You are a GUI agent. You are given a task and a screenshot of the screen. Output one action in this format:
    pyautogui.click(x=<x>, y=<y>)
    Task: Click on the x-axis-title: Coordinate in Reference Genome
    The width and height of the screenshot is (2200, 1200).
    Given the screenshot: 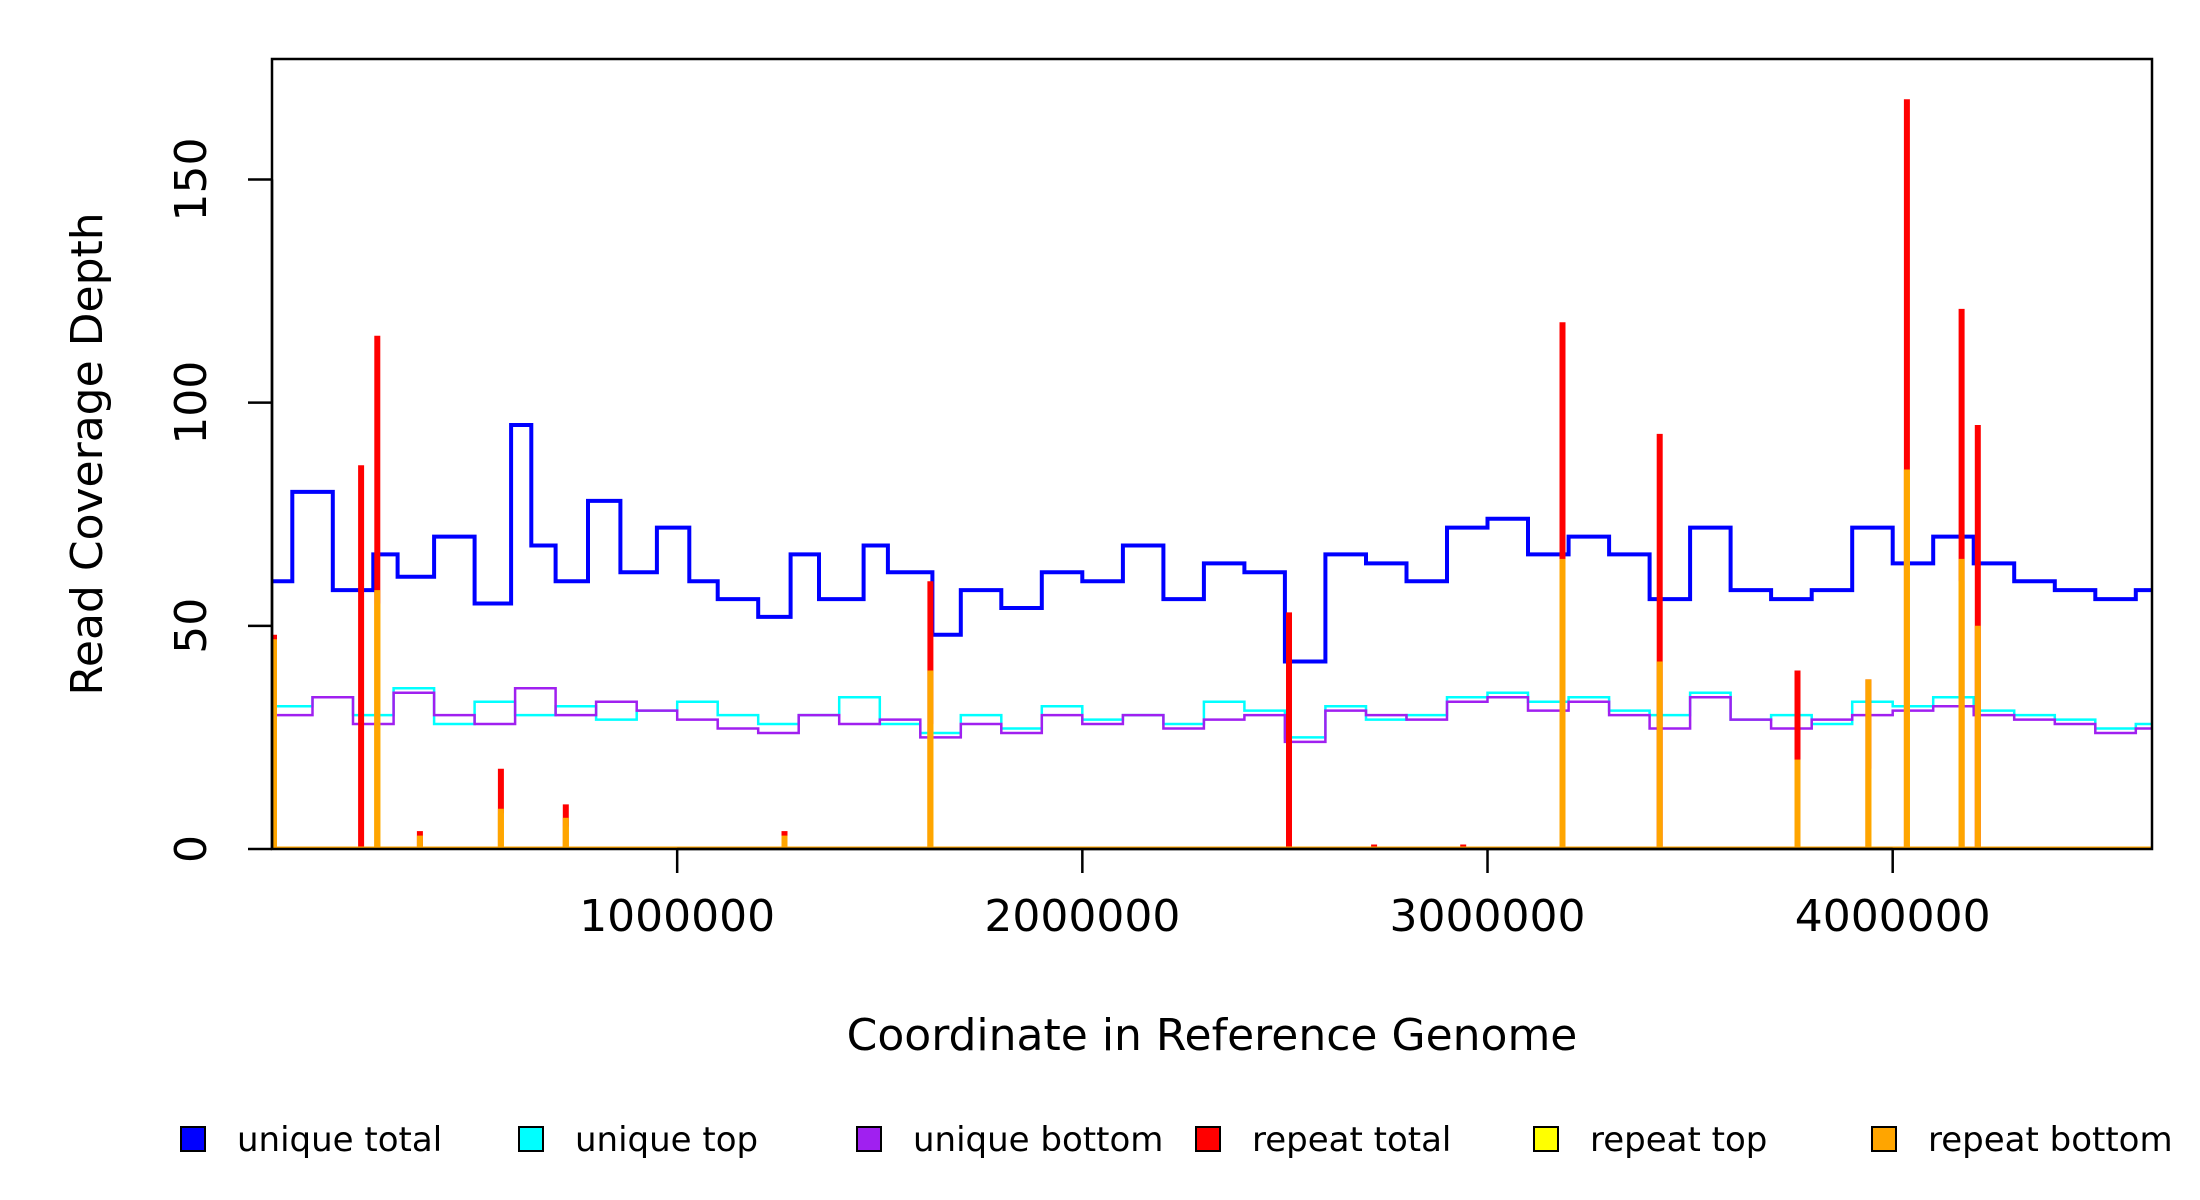 What is the action you would take?
    pyautogui.click(x=1212, y=1035)
    